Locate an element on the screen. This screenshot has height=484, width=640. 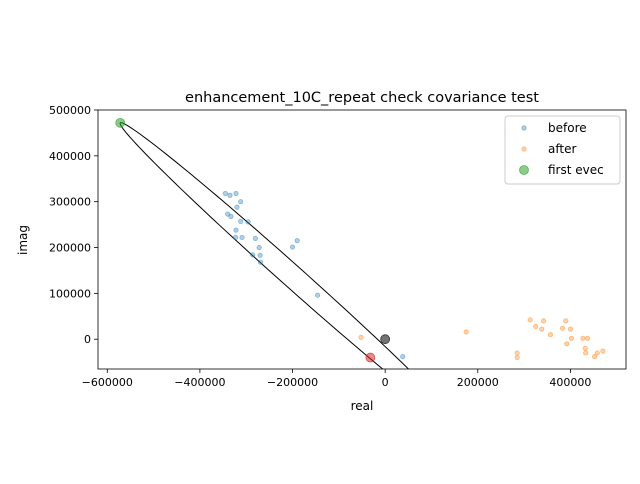
x-tick-label-1: −400000 is located at coordinates (199, 382).